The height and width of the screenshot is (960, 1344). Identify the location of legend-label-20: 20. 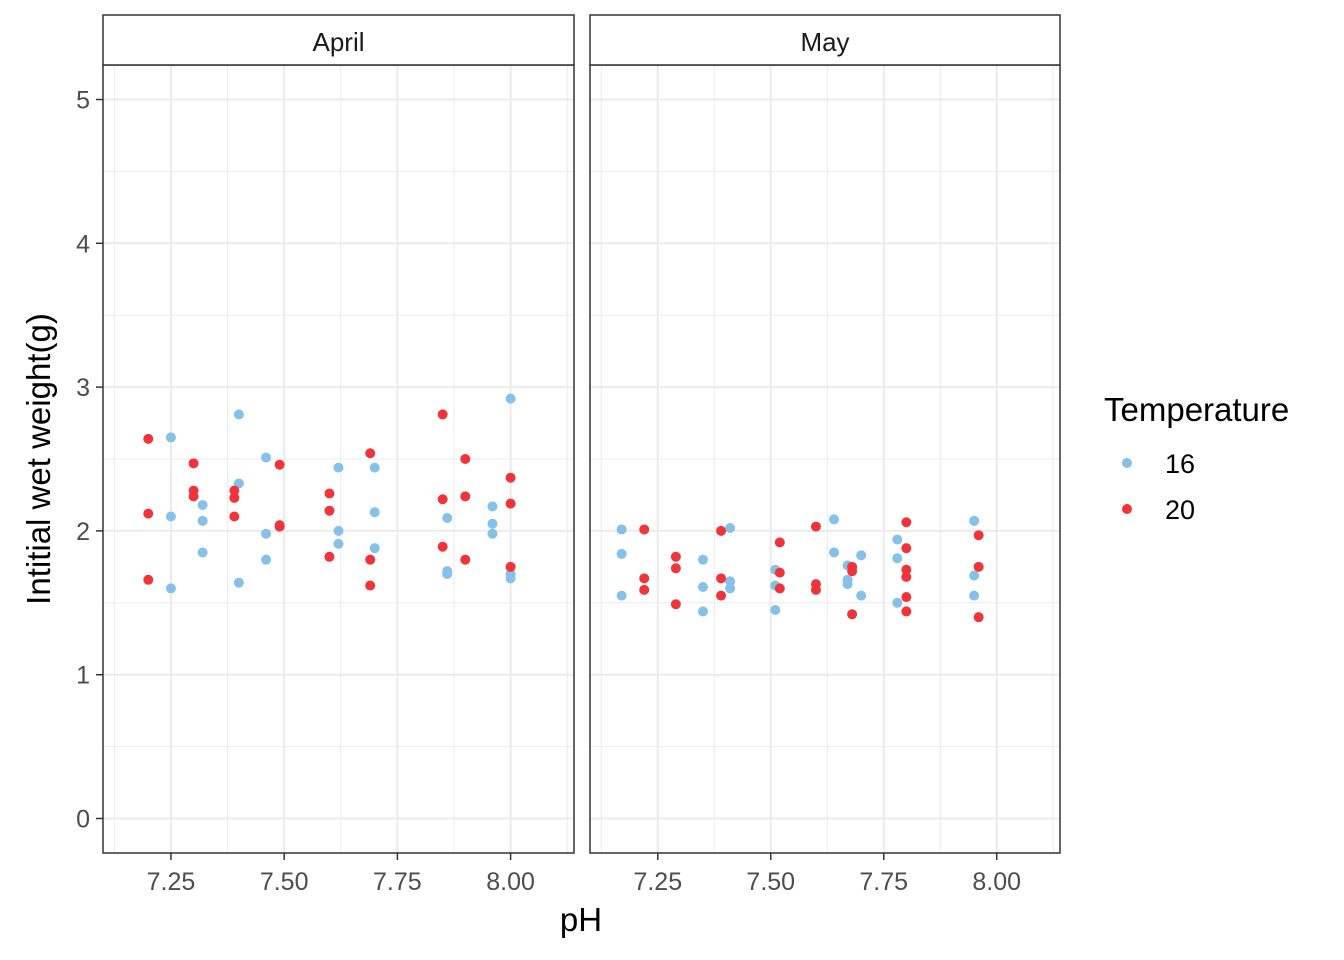
(1180, 510).